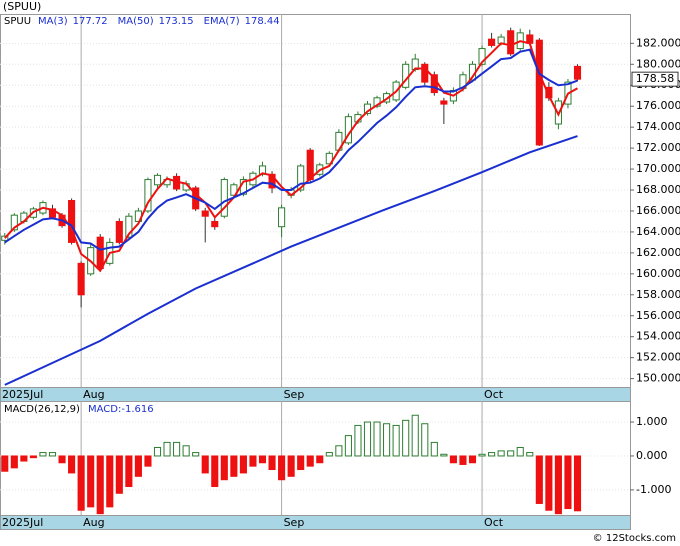 The image size is (680, 546). What do you see at coordinates (53, 21) in the screenshot?
I see `legend-name: MA(3)` at bounding box center [53, 21].